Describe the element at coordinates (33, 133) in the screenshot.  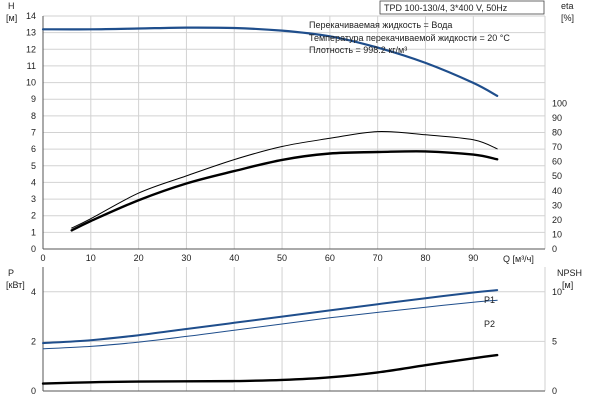
I see `left-y-tick-label: 7` at that location.